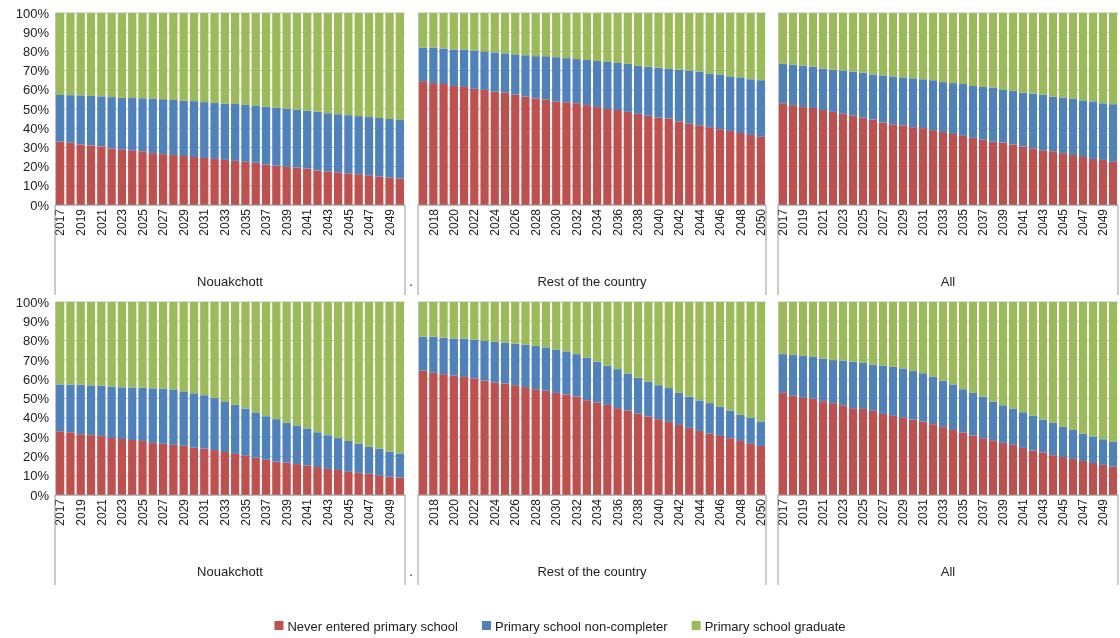 Image resolution: width=1120 pixels, height=638 pixels. Describe the element at coordinates (389, 512) in the screenshot. I see `x-tick-label: 2049` at that location.